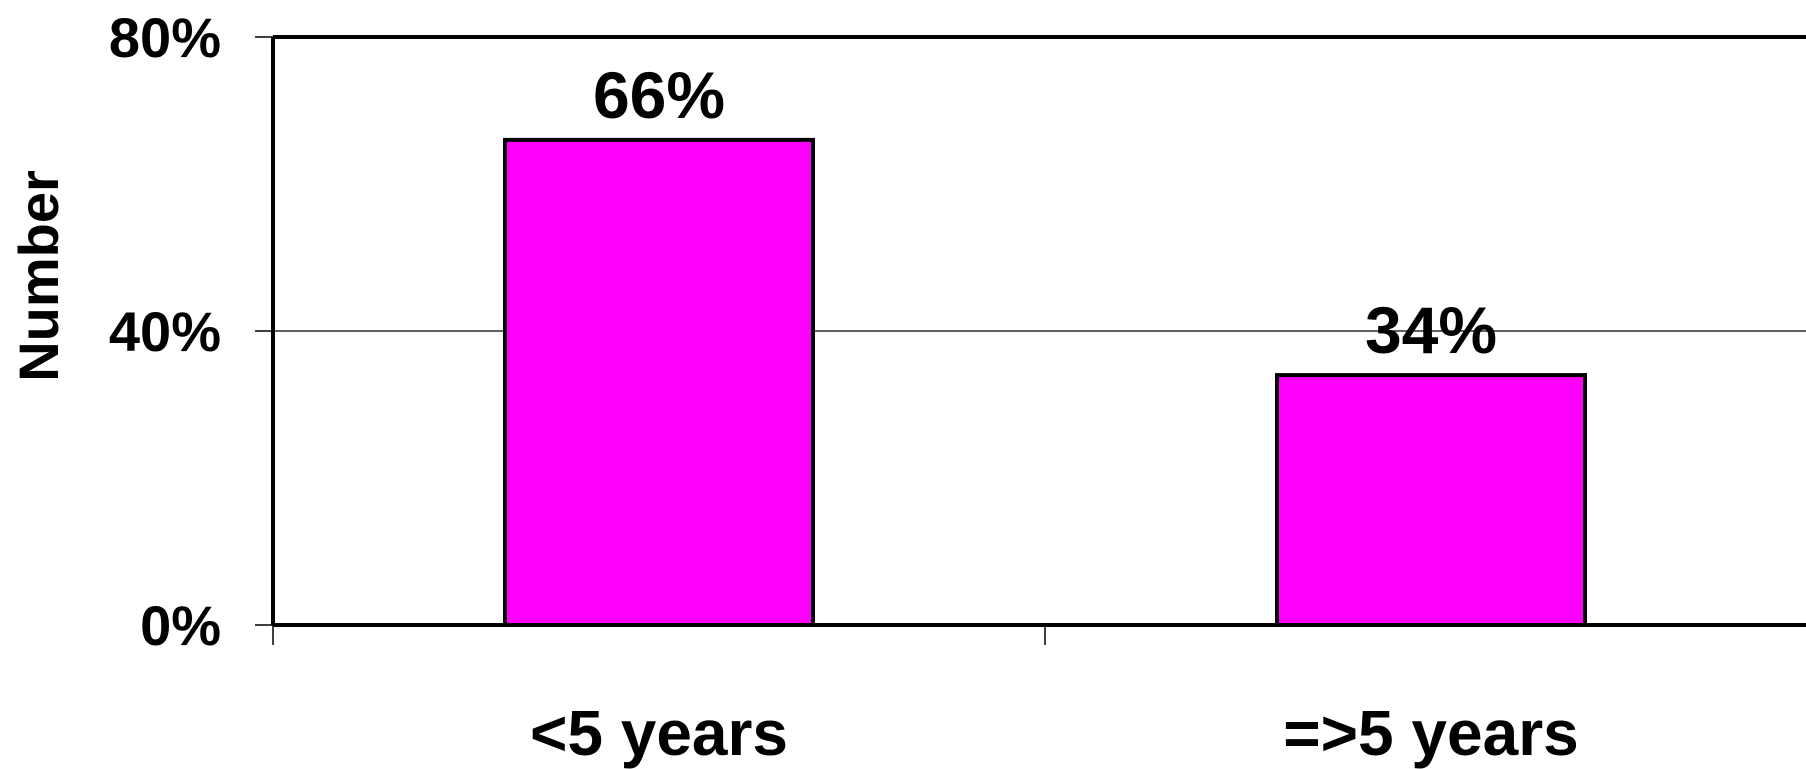 Image resolution: width=1806 pixels, height=769 pixels. What do you see at coordinates (38, 276) in the screenshot?
I see `y-axis-title: Number` at bounding box center [38, 276].